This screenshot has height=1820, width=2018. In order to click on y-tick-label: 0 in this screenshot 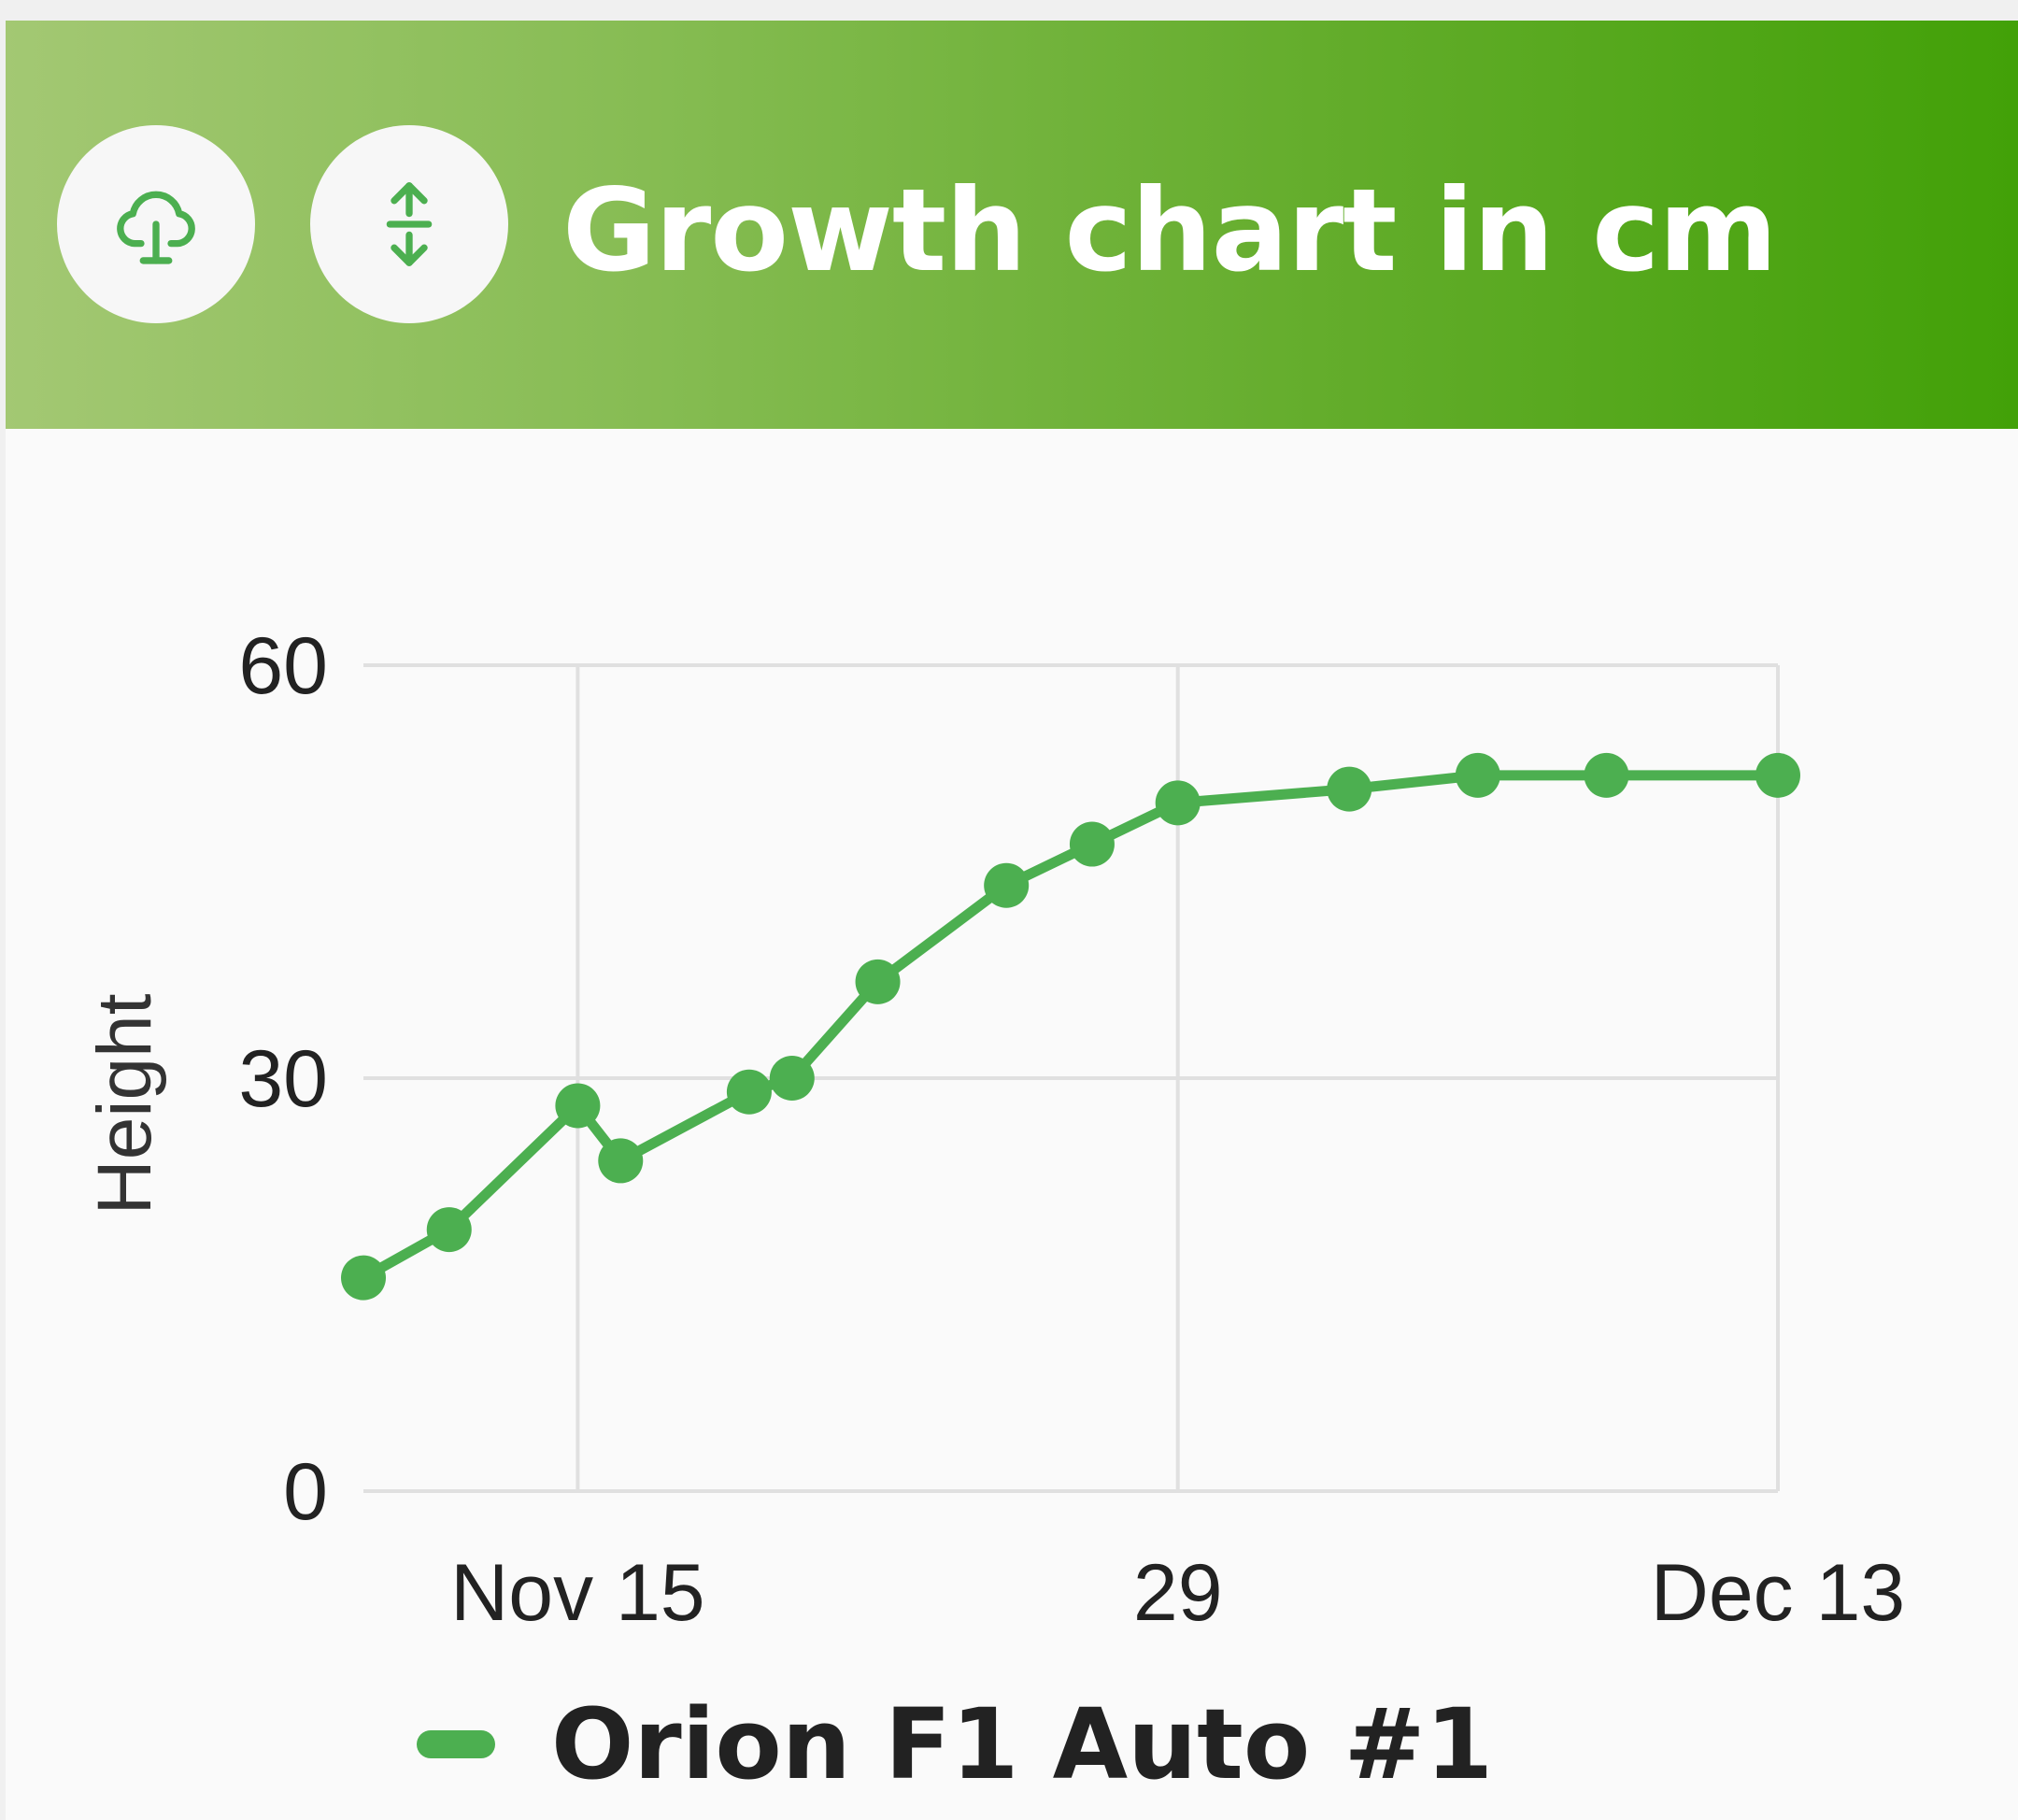, I will do `click(305, 1492)`.